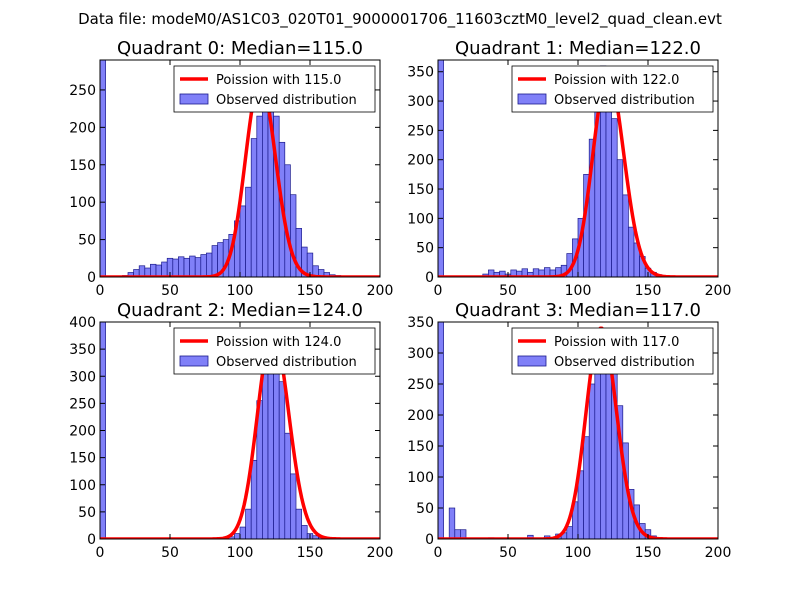  Describe the element at coordinates (612, 89) in the screenshot. I see `legend: Poission with 122.0 Observed distribution` at that location.